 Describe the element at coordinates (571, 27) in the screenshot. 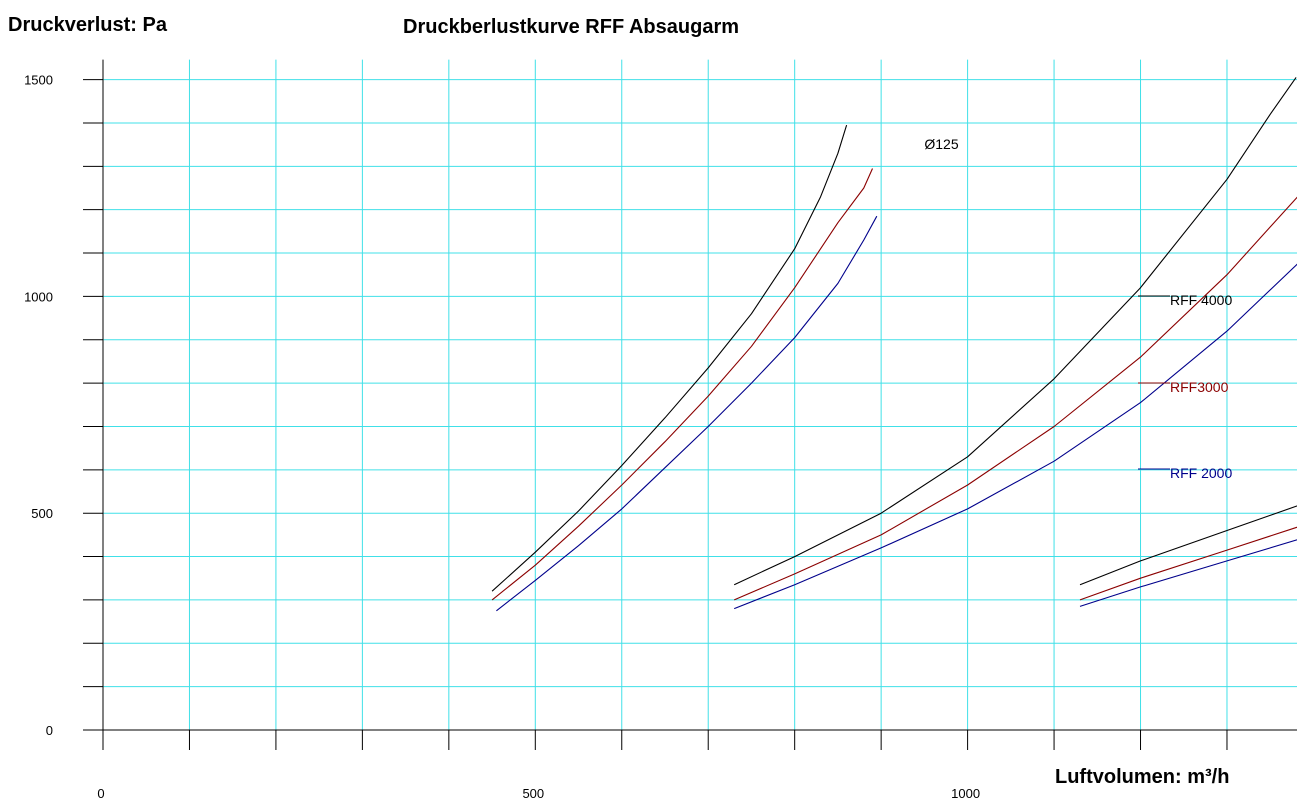

I see `chart-title: Druckberlustkurve RFF Absaugarm` at that location.